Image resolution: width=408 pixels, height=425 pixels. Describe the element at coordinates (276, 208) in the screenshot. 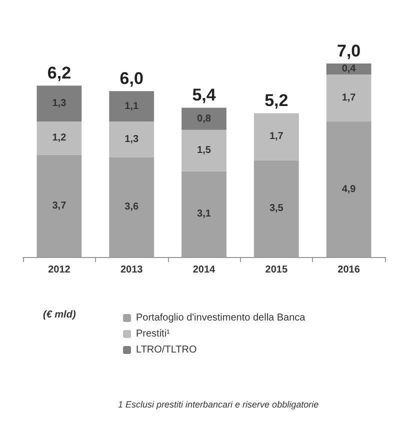

I see `data-label: 3,5` at that location.